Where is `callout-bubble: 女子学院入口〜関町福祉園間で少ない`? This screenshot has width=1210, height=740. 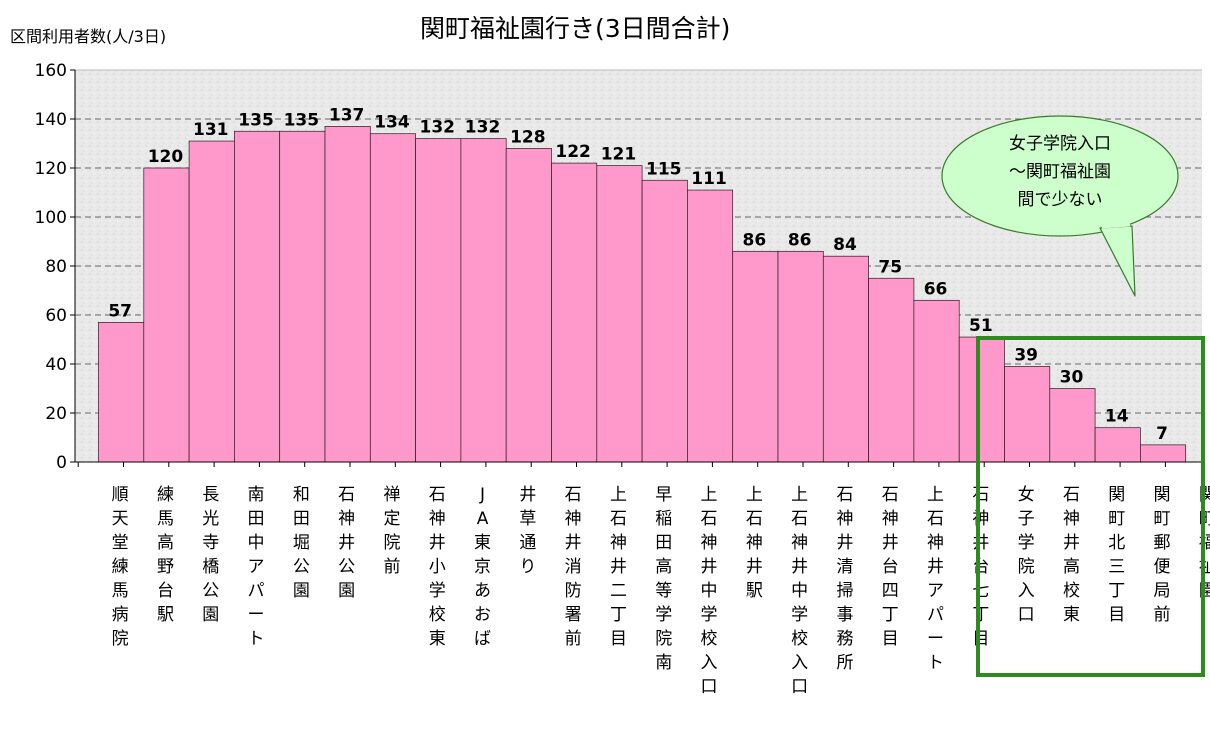 callout-bubble: 女子学院入口〜関町福祉園間で少ない is located at coordinates (1060, 206).